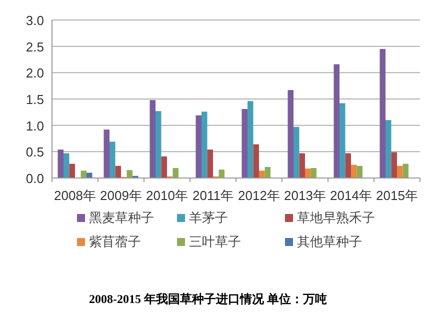 The width and height of the screenshot is (429, 320). What do you see at coordinates (167, 195) in the screenshot?
I see `x-tick-label: 2010年` at bounding box center [167, 195].